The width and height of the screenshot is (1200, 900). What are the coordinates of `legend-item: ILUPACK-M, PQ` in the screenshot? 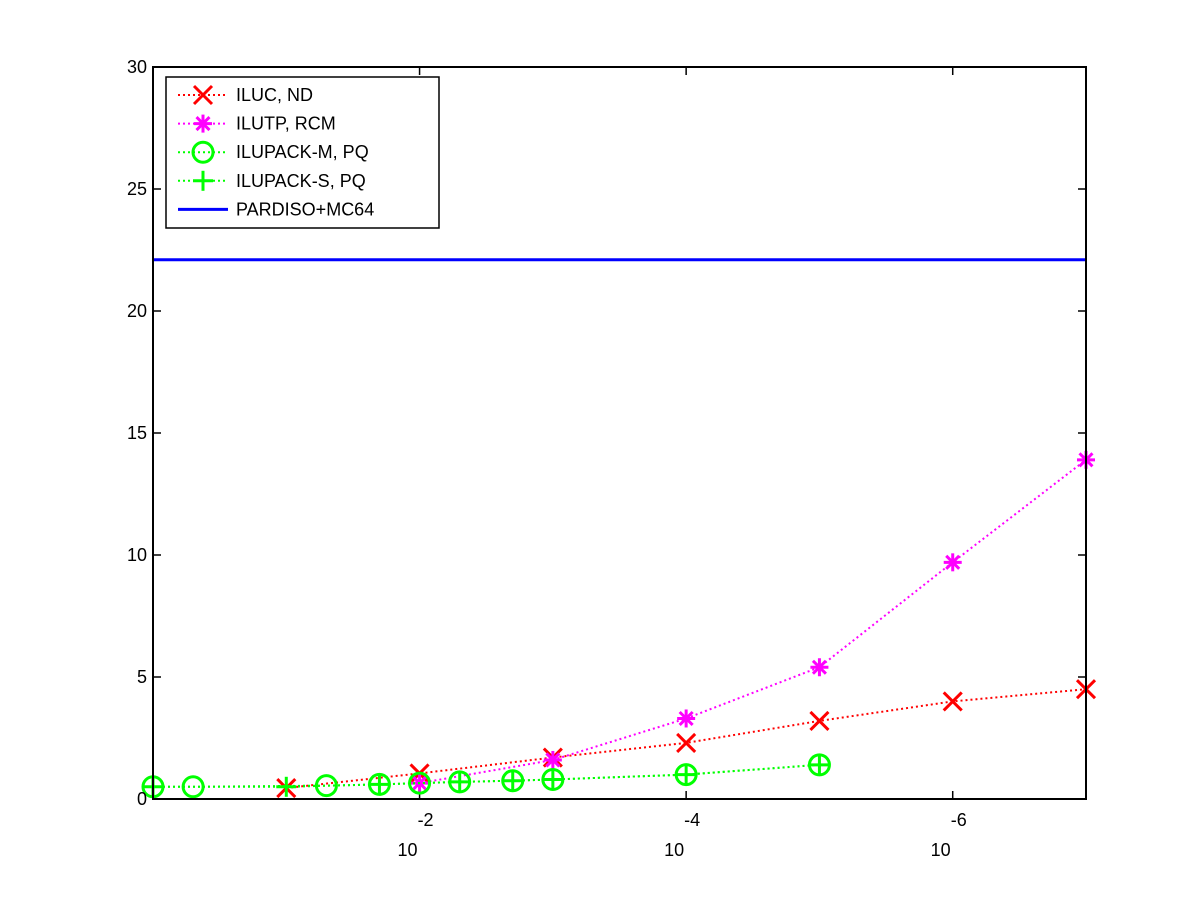 It's located at (273, 152).